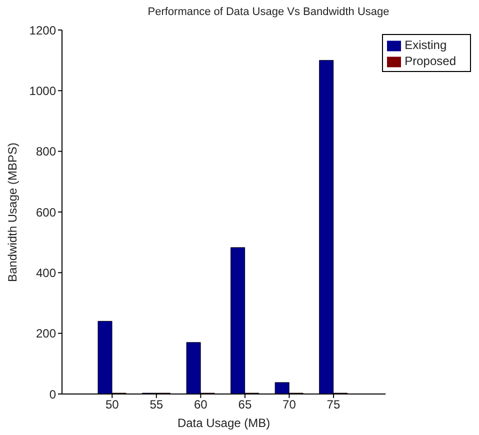 The height and width of the screenshot is (435, 479). What do you see at coordinates (42, 91) in the screenshot?
I see `y-tick-label: 1000` at bounding box center [42, 91].